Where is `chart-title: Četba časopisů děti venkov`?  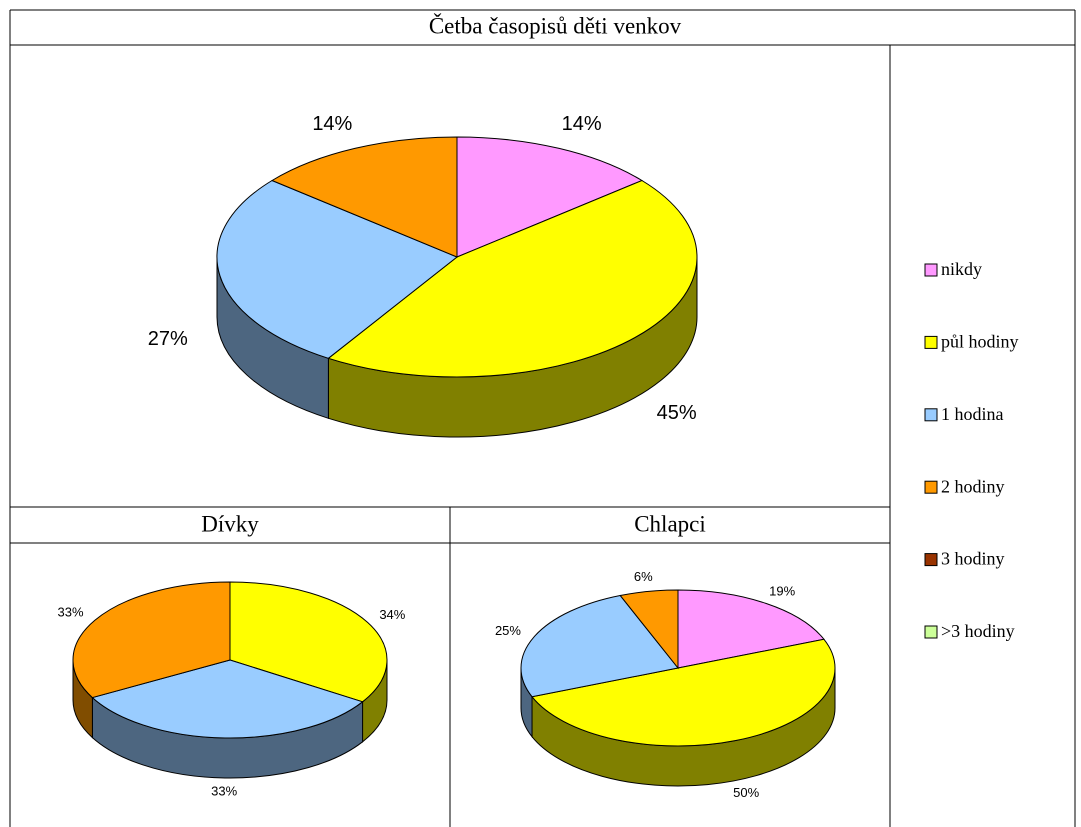
chart-title: Četba časopisů děti venkov is located at coordinates (555, 25).